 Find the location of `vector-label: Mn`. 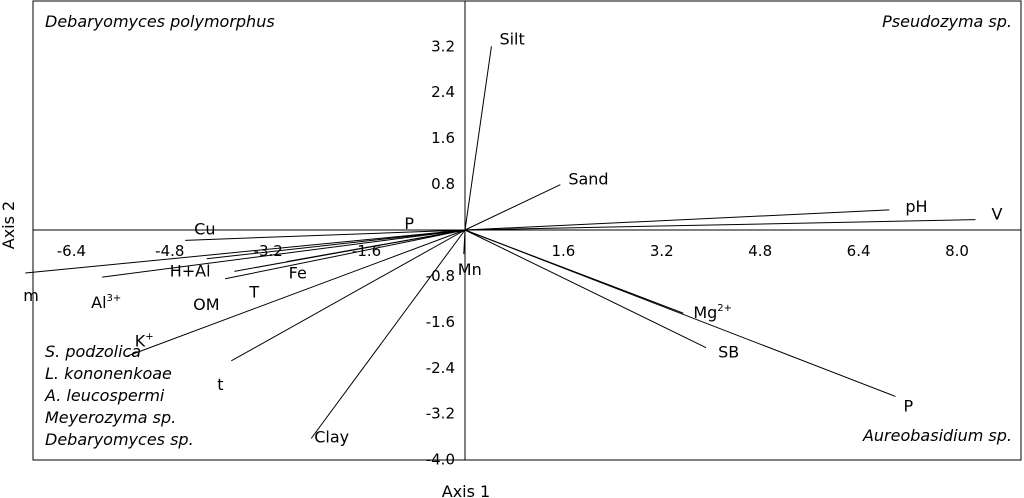

vector-label: Mn is located at coordinates (470, 269).